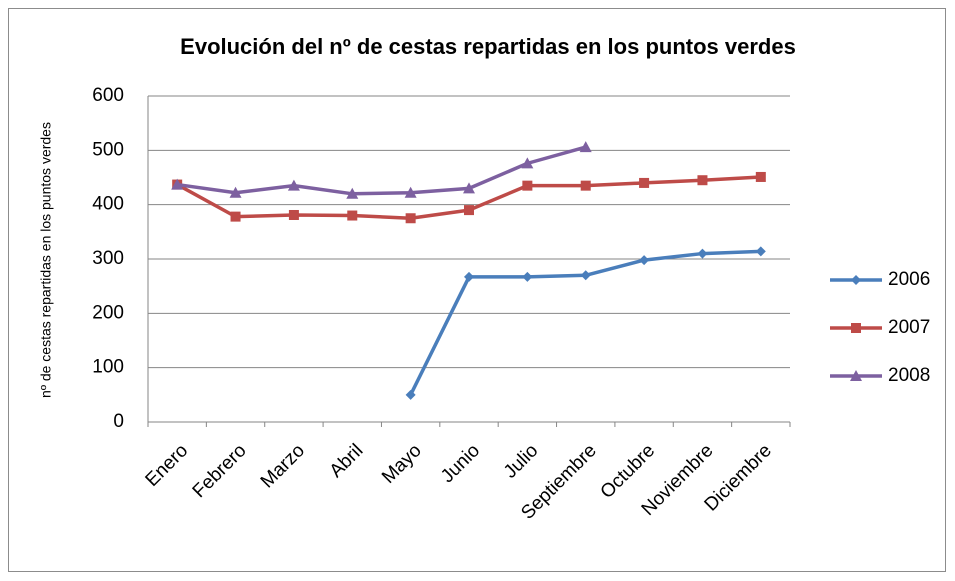 The width and height of the screenshot is (955, 581). Describe the element at coordinates (909, 327) in the screenshot. I see `legend-label: 2007` at that location.